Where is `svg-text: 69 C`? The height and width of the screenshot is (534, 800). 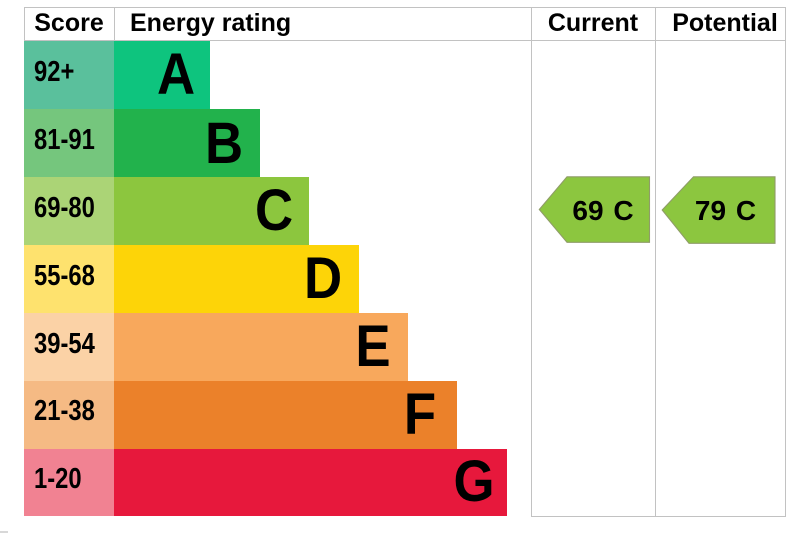
svg-text: 69 C is located at coordinates (602, 210).